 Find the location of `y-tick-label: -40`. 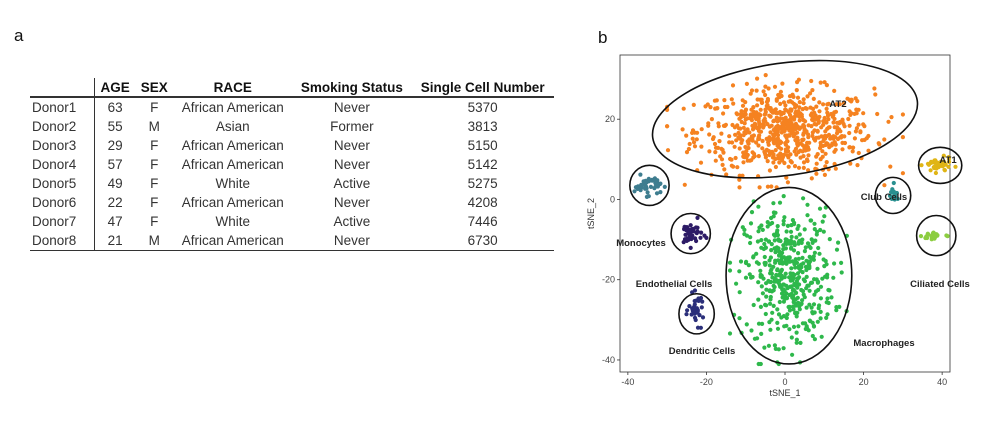

y-tick-label: -40 is located at coordinates (608, 360).